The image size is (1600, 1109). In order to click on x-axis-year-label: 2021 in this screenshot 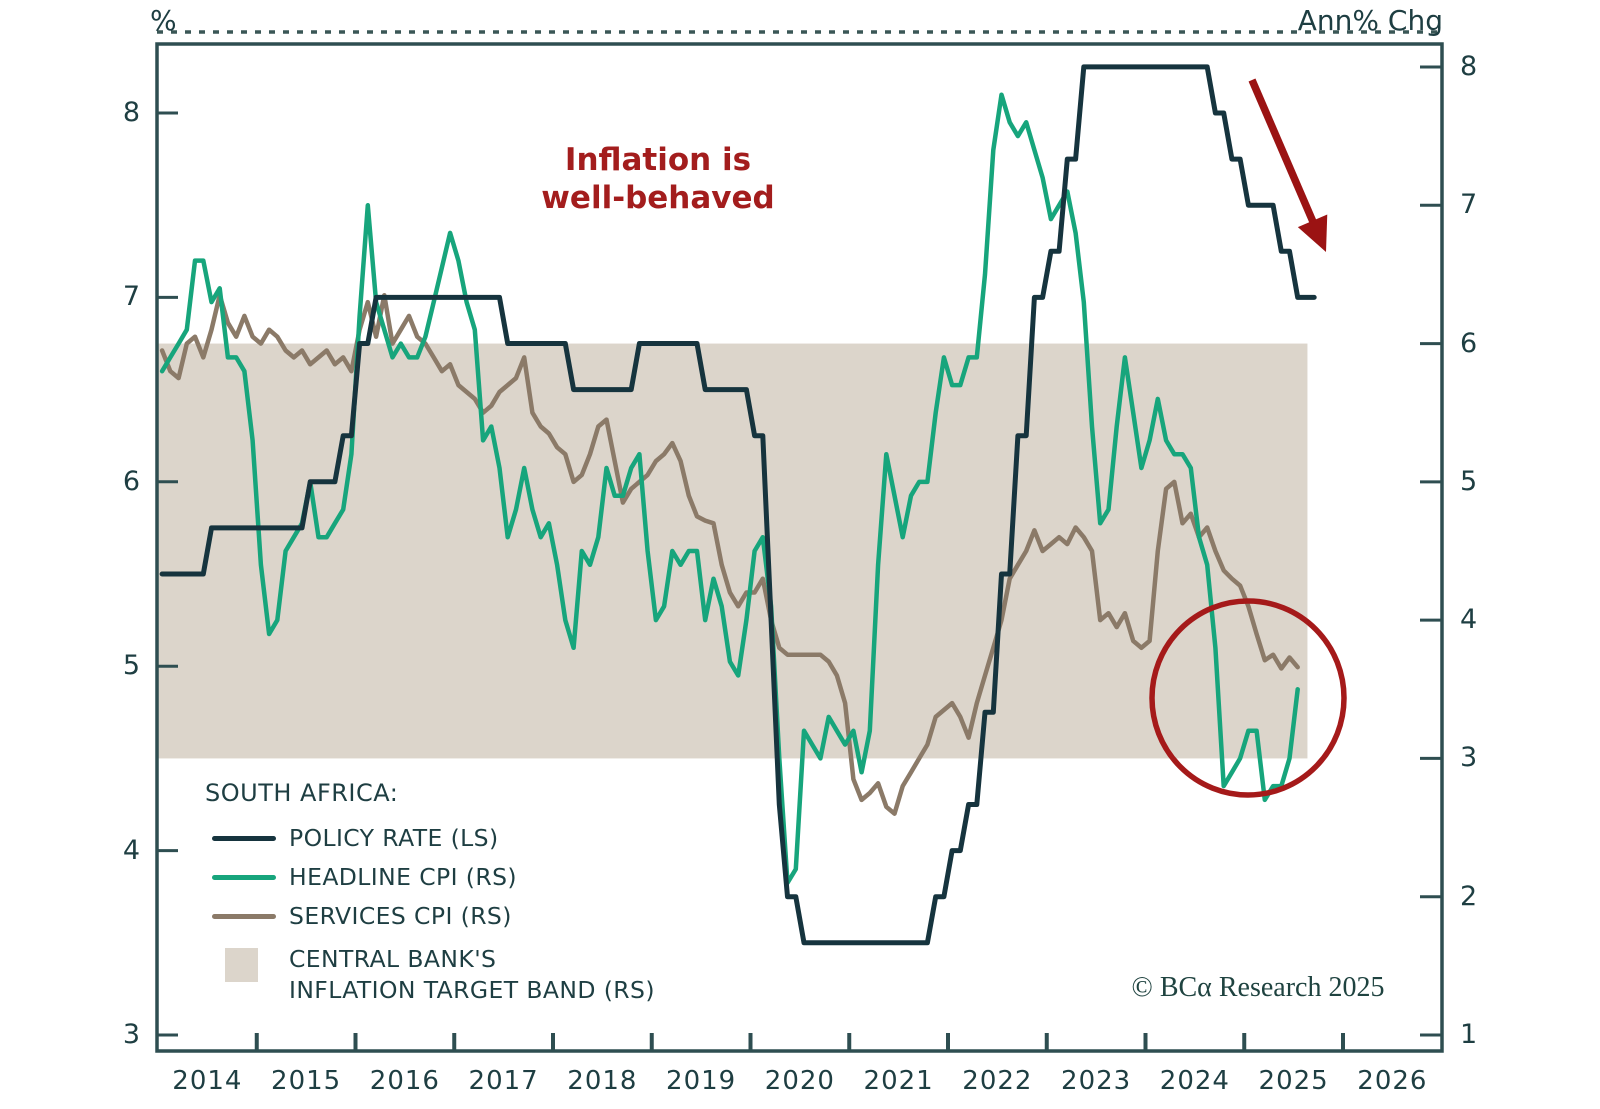, I will do `click(898, 1081)`.